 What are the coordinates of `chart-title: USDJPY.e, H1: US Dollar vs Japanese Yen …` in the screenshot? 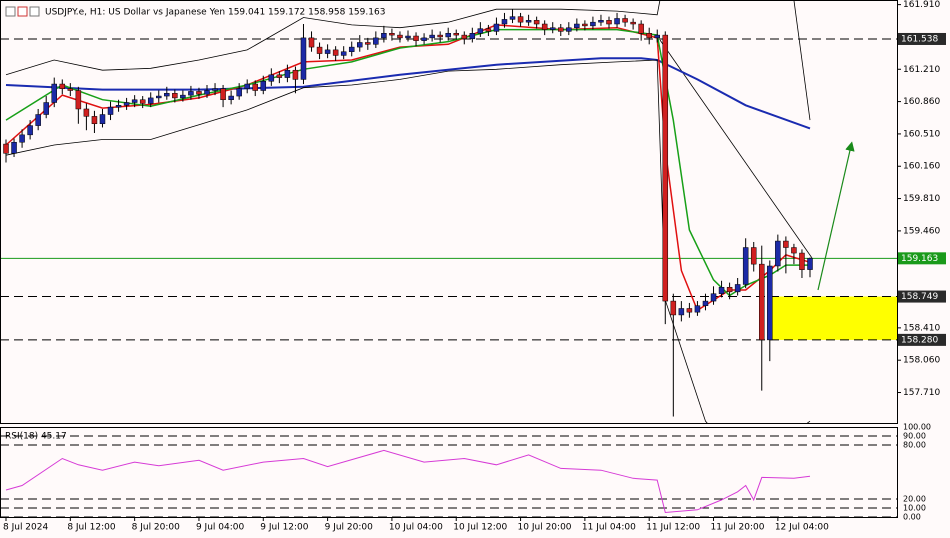 It's located at (215, 13).